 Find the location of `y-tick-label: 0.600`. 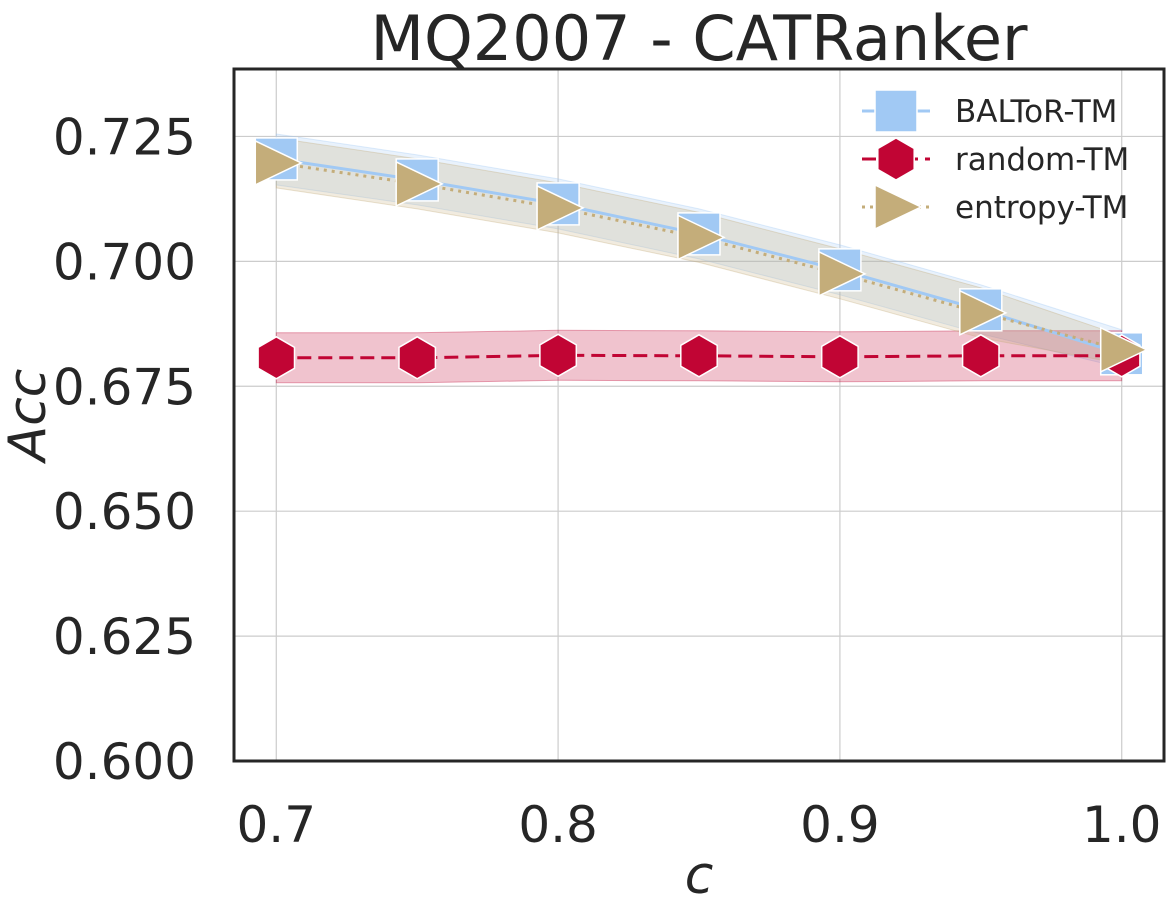

y-tick-label: 0.600 is located at coordinates (124, 762).